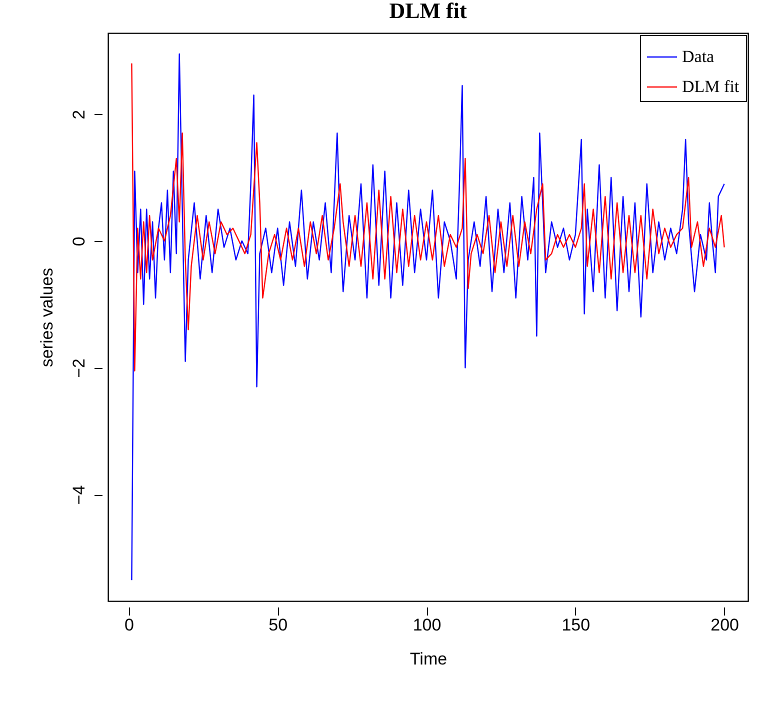  I want to click on chart-title: DLM fit, so click(428, 11).